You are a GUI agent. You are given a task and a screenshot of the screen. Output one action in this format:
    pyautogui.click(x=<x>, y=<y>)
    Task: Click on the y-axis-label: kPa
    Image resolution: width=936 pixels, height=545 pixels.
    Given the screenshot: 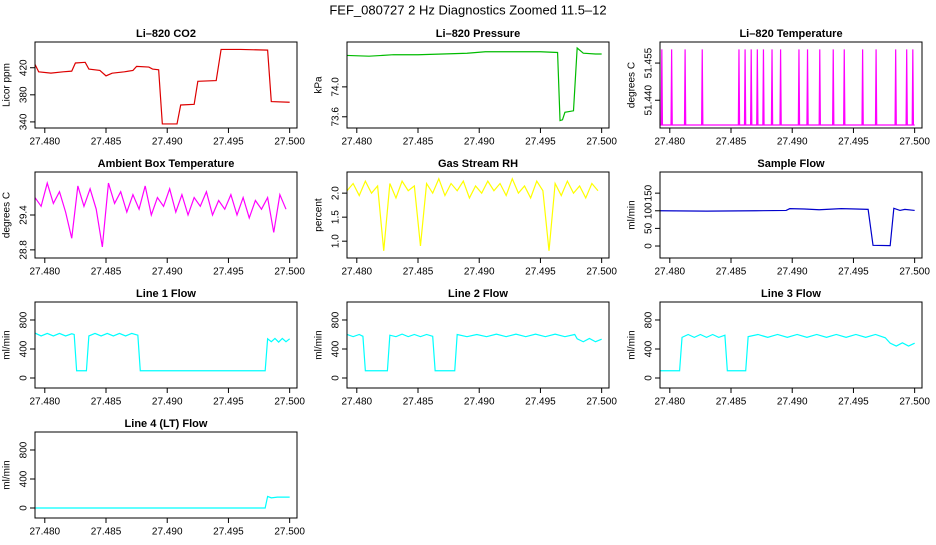 What is the action you would take?
    pyautogui.click(x=319, y=85)
    